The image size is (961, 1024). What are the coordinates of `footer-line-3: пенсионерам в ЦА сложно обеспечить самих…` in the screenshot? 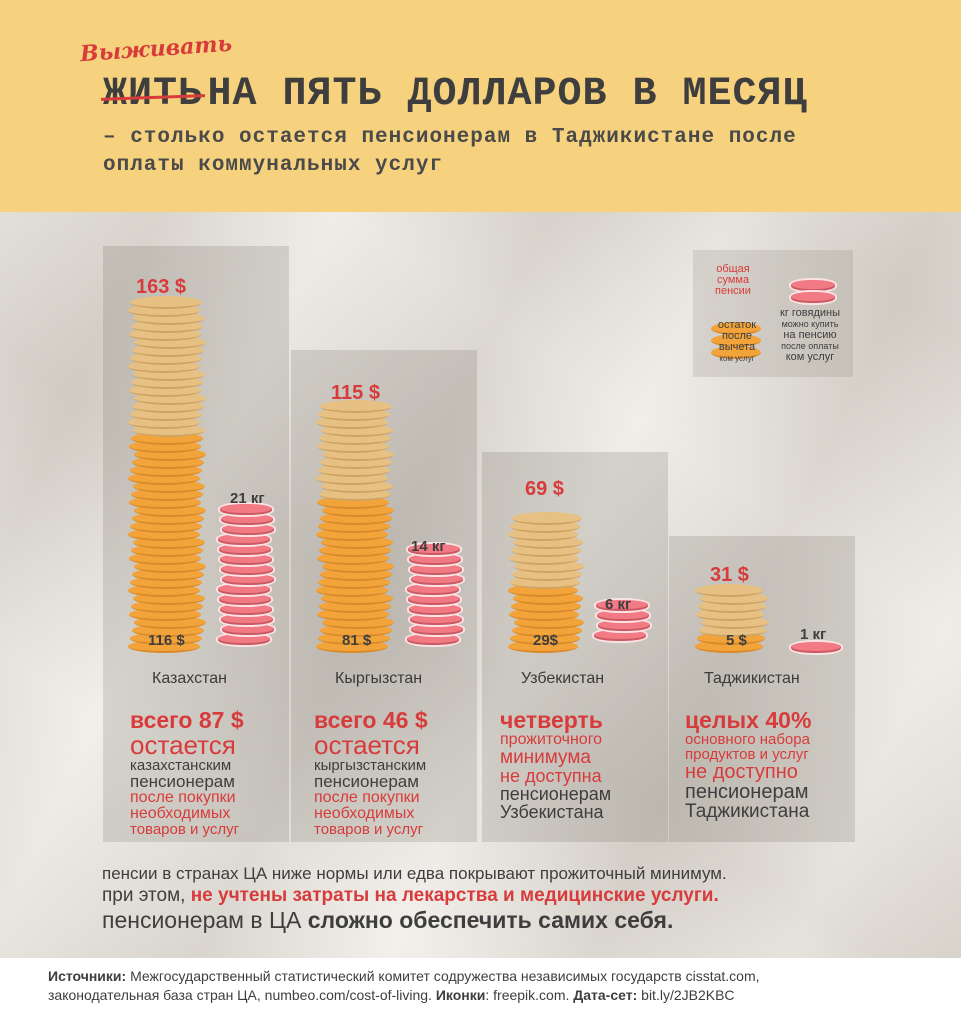 It's located at (388, 920).